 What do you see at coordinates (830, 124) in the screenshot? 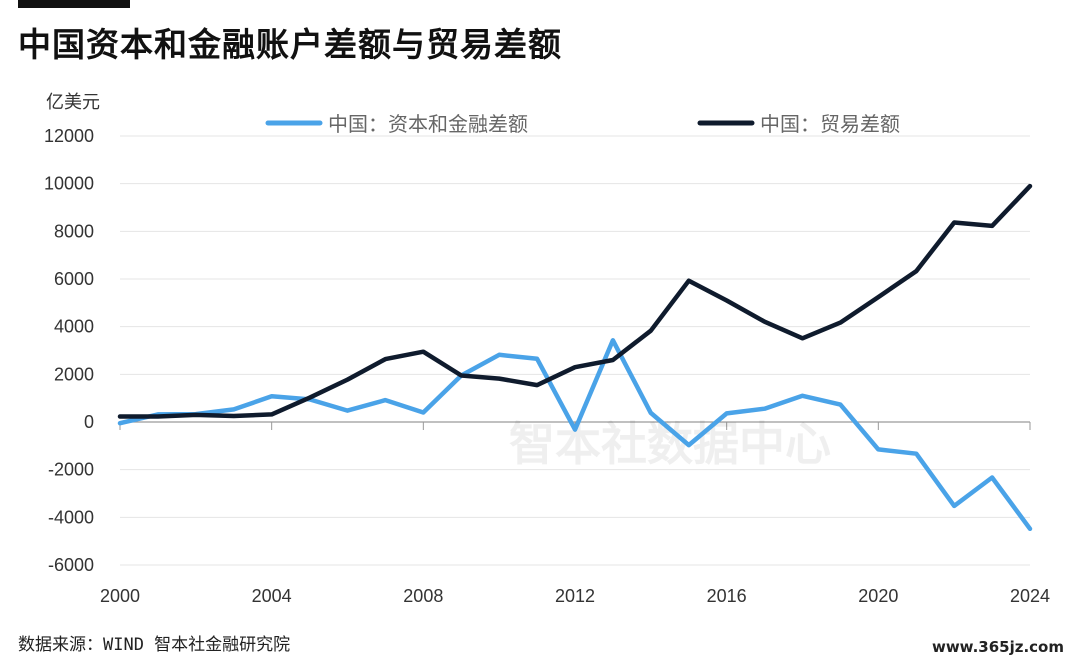
I see `legend-label-2: 中国：贸易差额` at bounding box center [830, 124].